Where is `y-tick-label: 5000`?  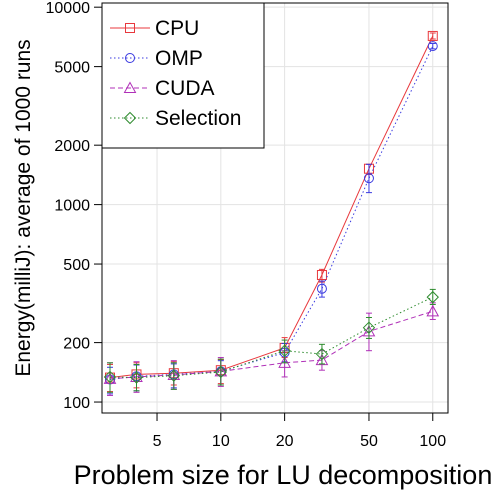
y-tick-label: 5000 is located at coordinates (72, 68).